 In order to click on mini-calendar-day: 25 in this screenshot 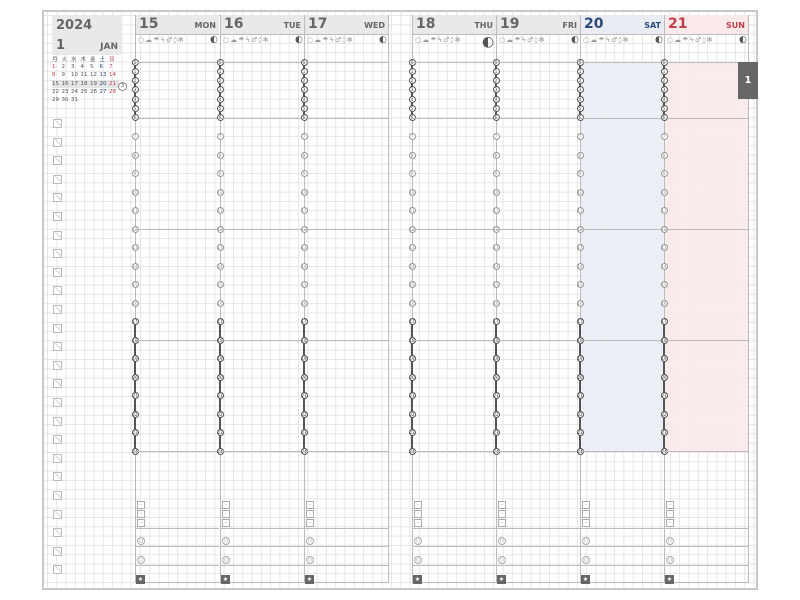, I will do `click(84, 91)`.